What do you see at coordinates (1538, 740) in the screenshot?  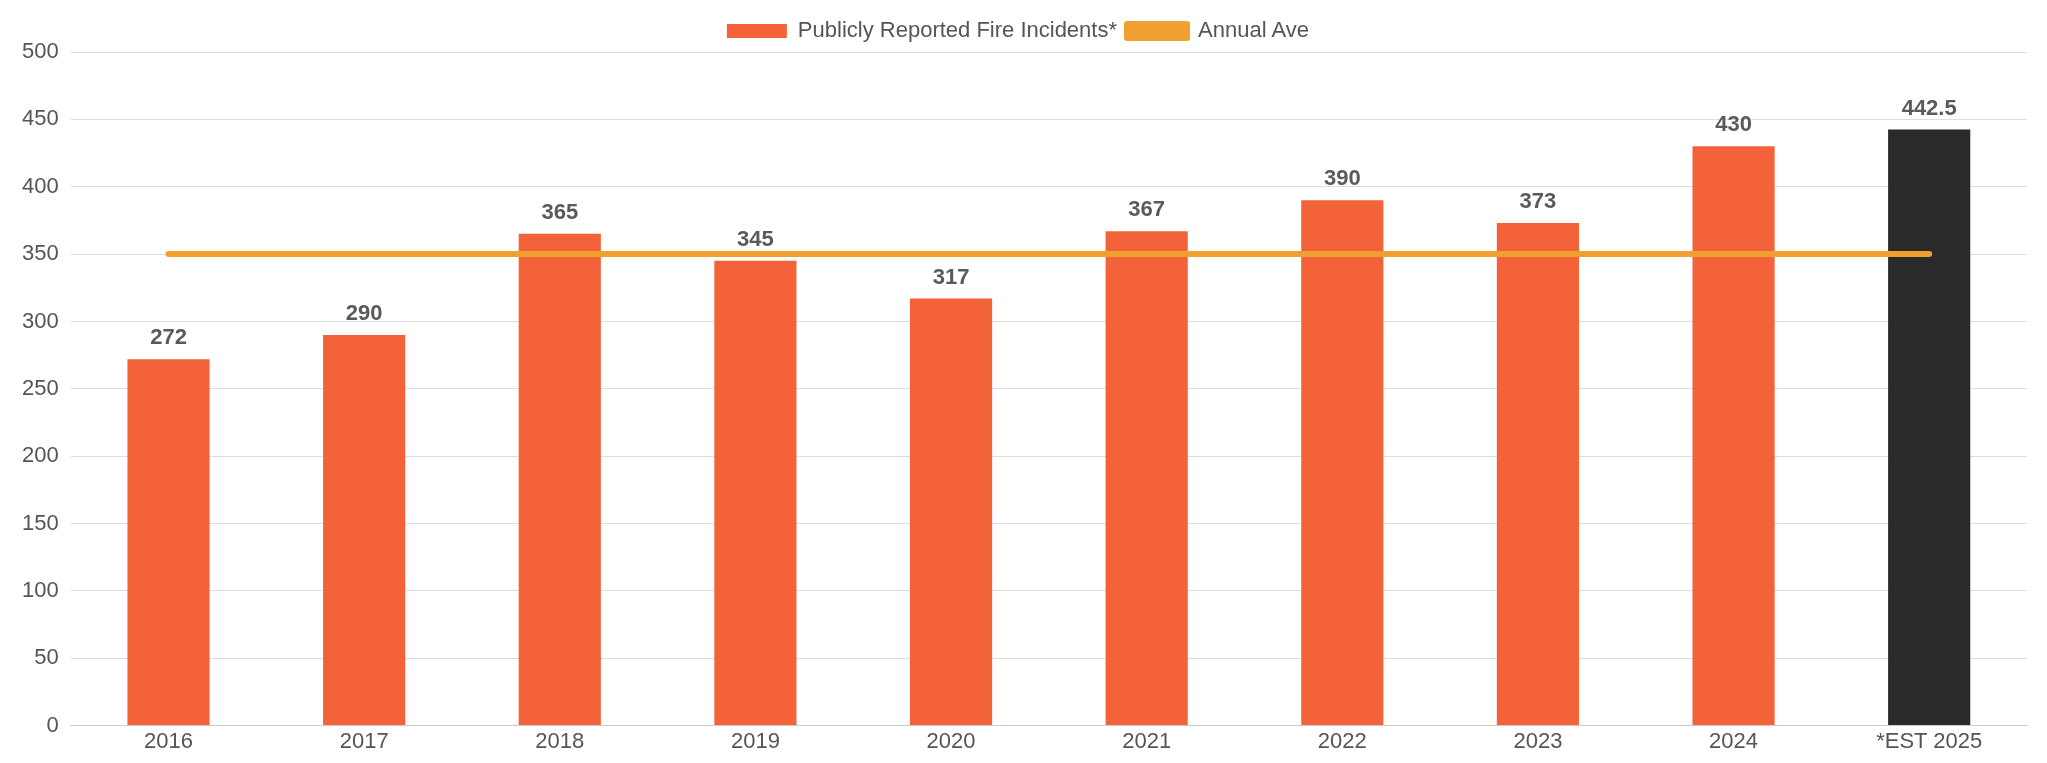 I see `x-tick-label: 2023` at bounding box center [1538, 740].